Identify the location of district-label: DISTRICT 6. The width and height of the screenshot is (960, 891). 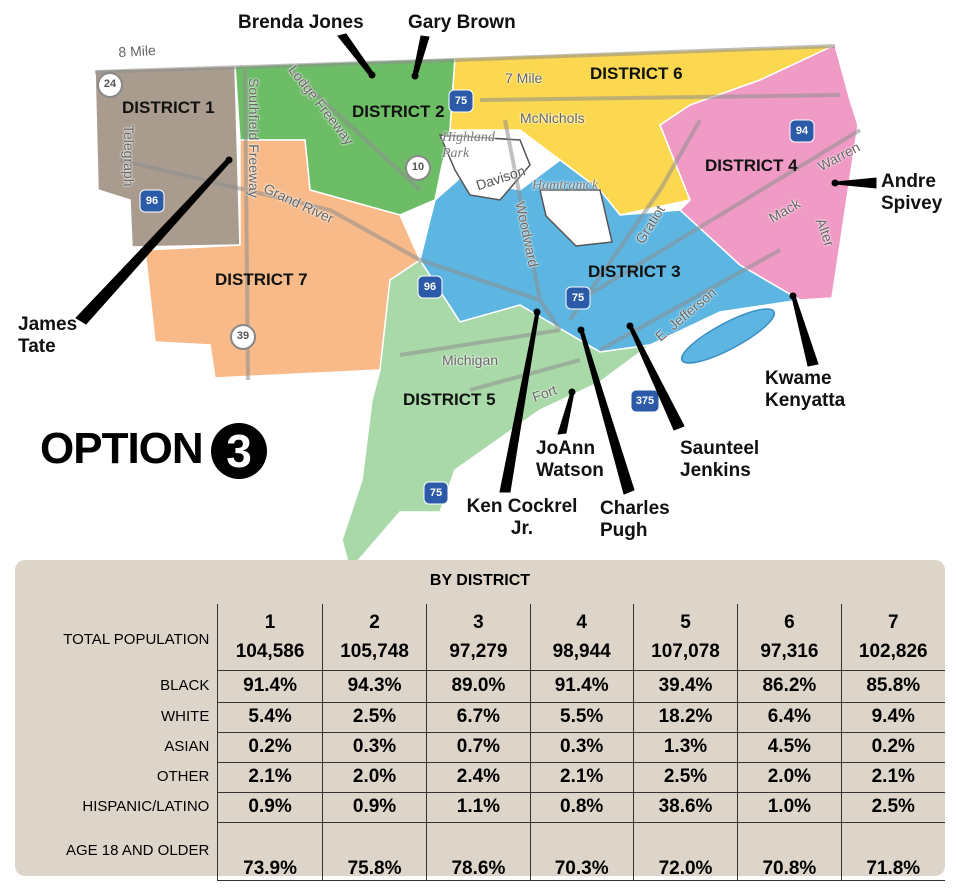
(636, 73).